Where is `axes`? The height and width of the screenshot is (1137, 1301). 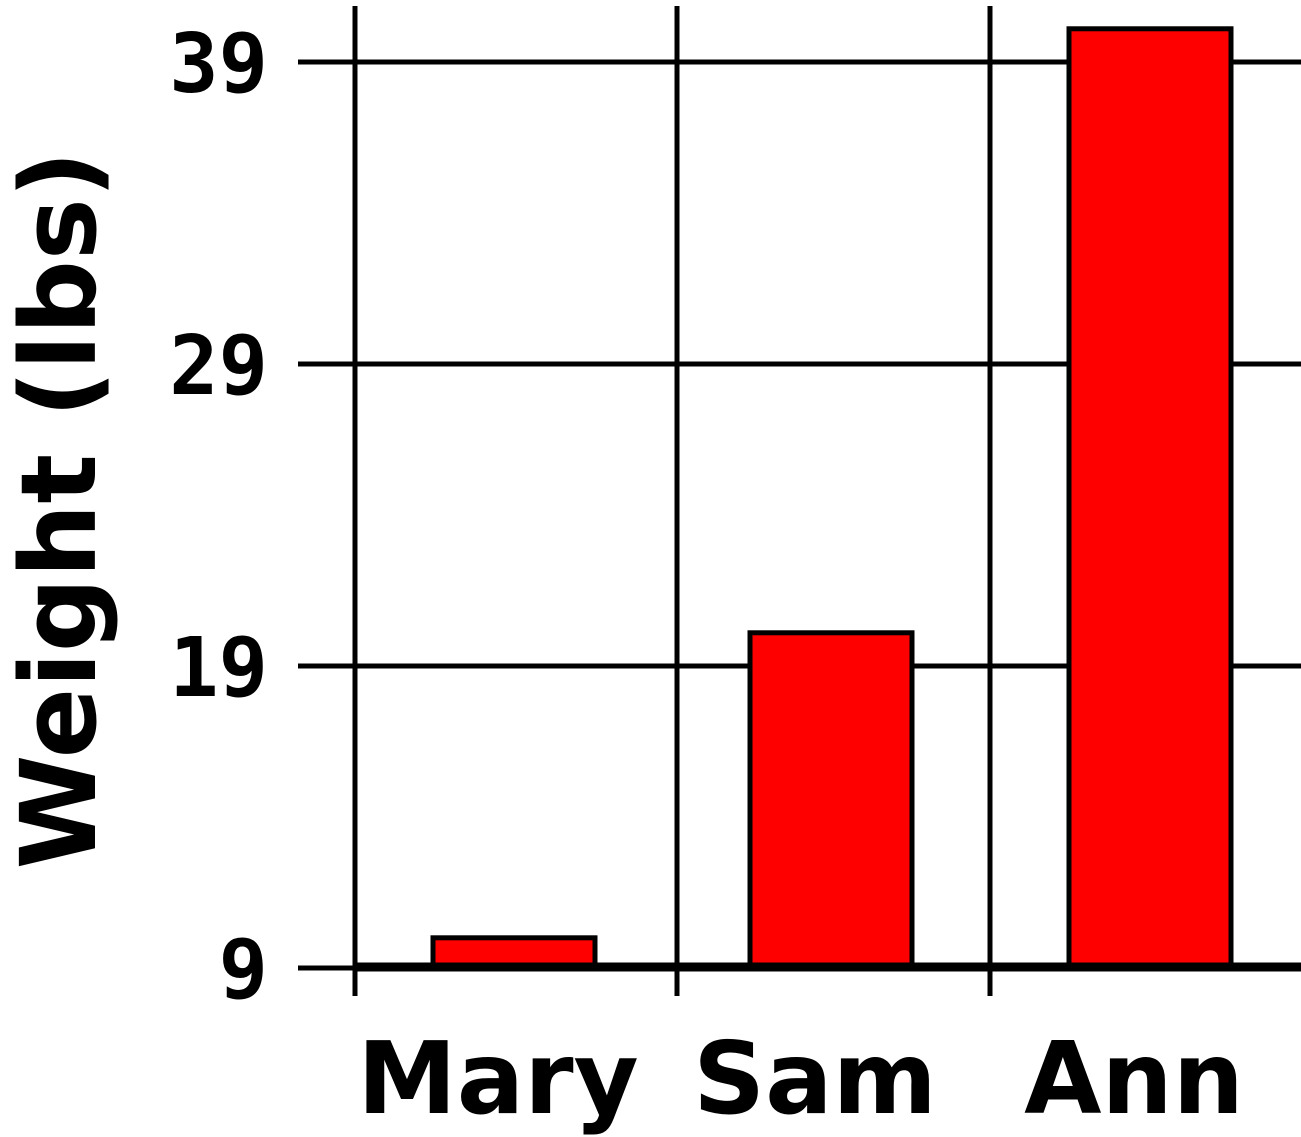 axes is located at coordinates (799, 967).